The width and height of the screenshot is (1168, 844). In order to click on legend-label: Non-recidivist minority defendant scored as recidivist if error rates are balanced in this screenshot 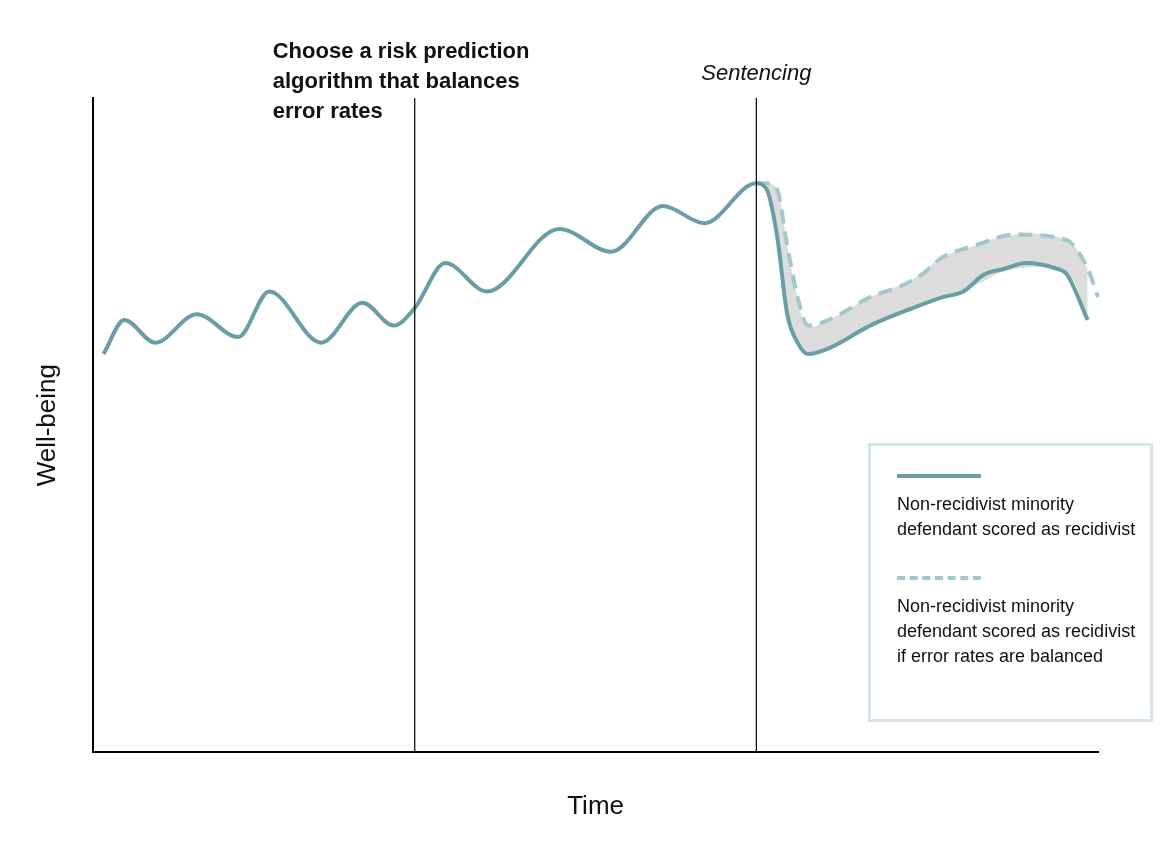, I will do `click(1016, 632)`.